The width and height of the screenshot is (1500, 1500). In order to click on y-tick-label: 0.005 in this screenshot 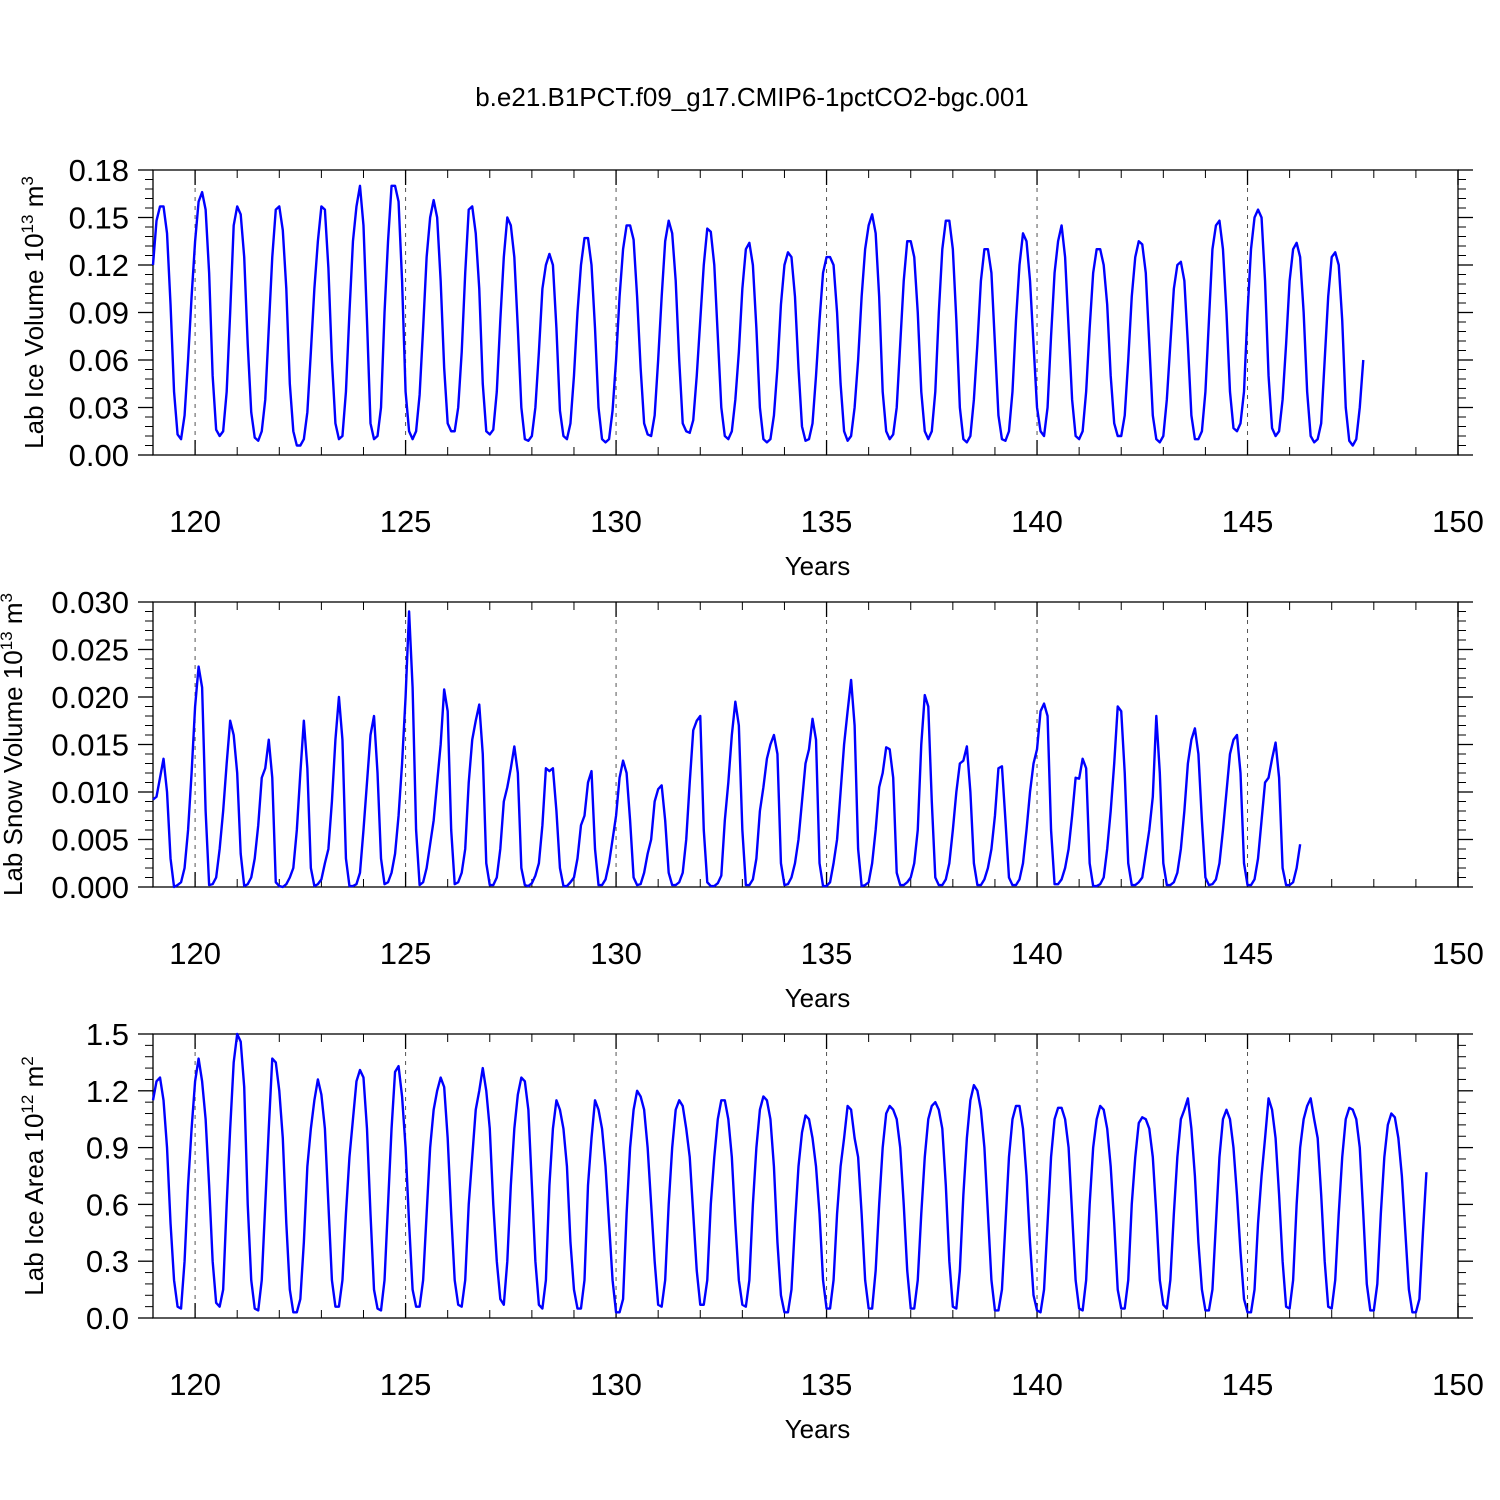, I will do `click(90, 840)`.